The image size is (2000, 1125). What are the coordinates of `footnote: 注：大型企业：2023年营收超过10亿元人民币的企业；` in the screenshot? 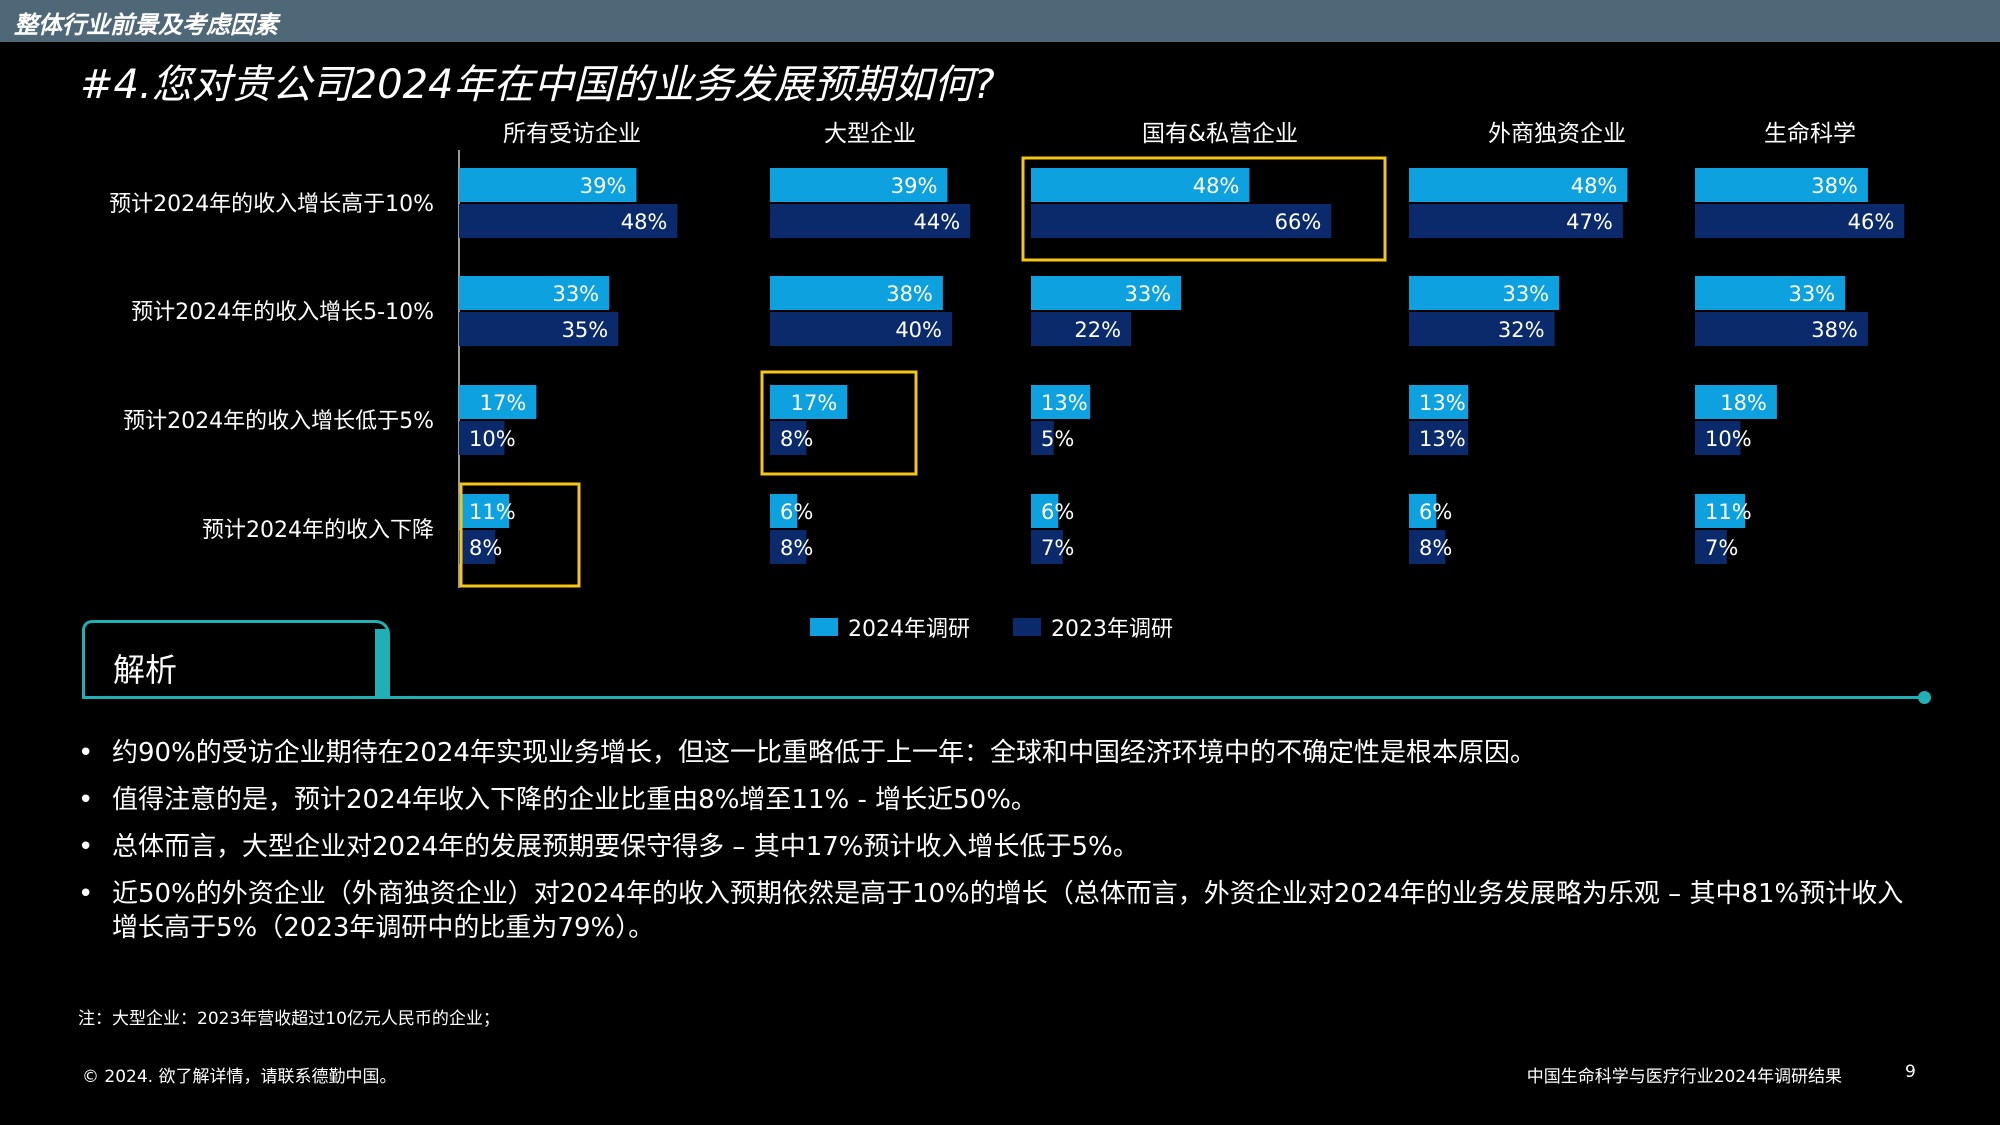 It's located at (289, 1019).